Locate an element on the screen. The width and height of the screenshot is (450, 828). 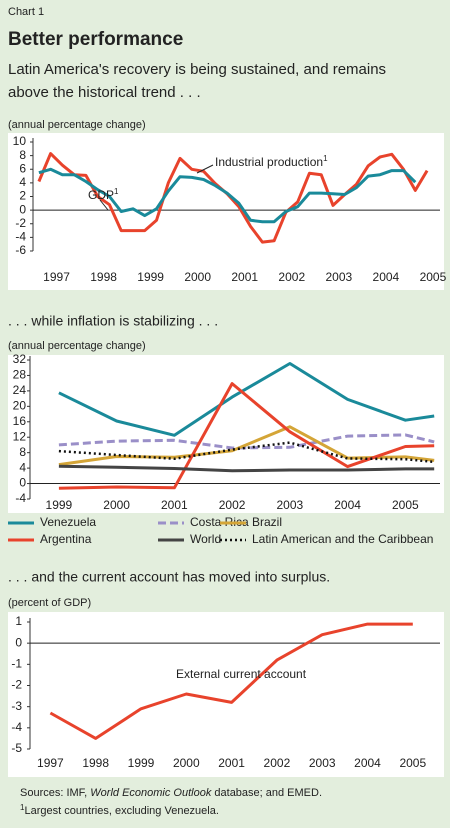
y-tick-label: 6 is located at coordinates (22, 168).